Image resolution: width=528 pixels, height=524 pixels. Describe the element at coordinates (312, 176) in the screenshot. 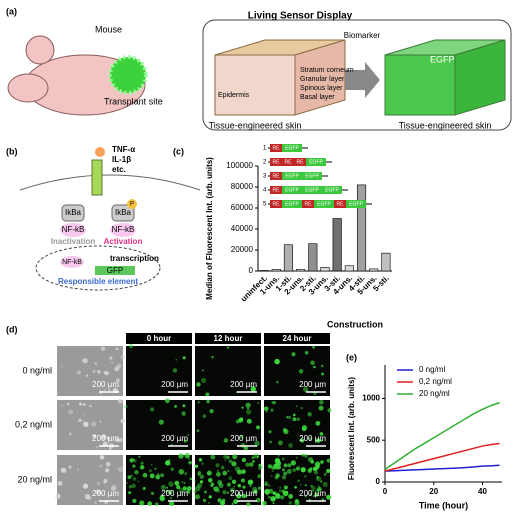

I see `construct-label: EGFP` at that location.